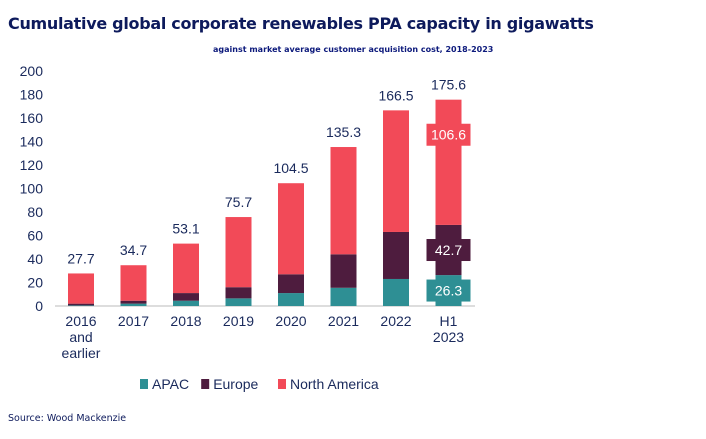 The height and width of the screenshot is (439, 706). What do you see at coordinates (343, 132) in the screenshot?
I see `total-label: 135.3` at bounding box center [343, 132].